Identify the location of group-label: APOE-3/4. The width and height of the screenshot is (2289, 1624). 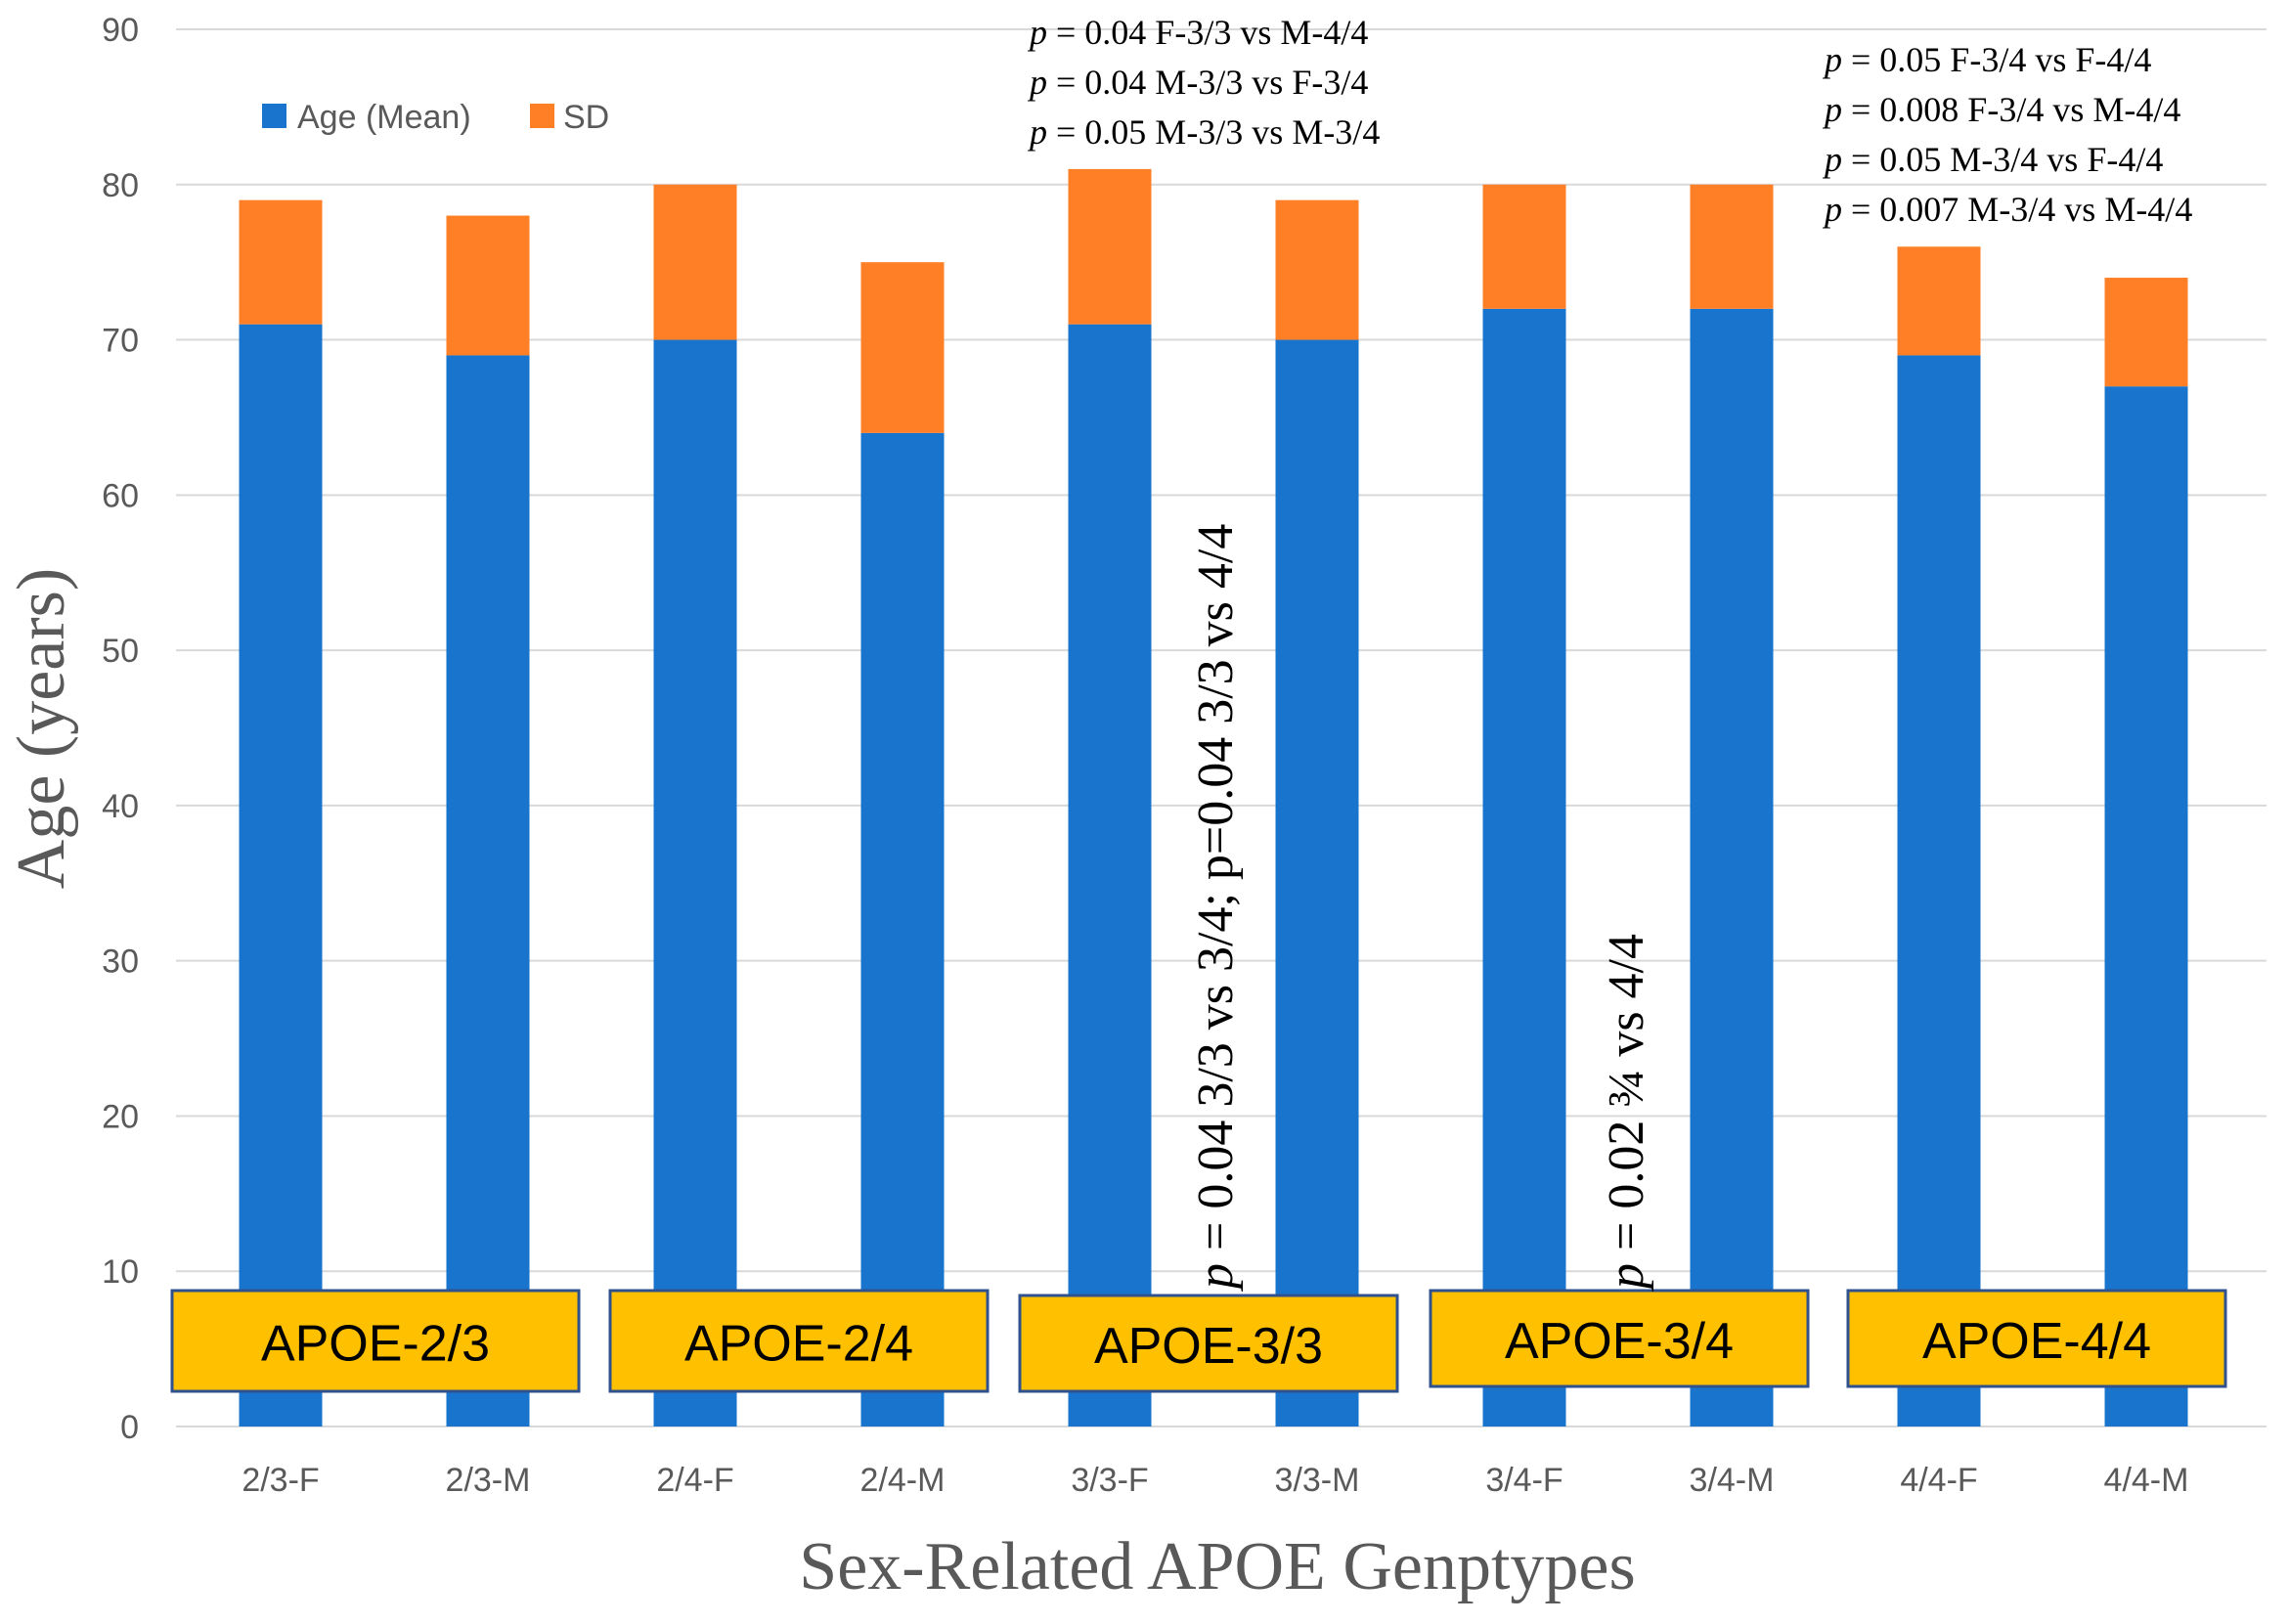
(1619, 1342).